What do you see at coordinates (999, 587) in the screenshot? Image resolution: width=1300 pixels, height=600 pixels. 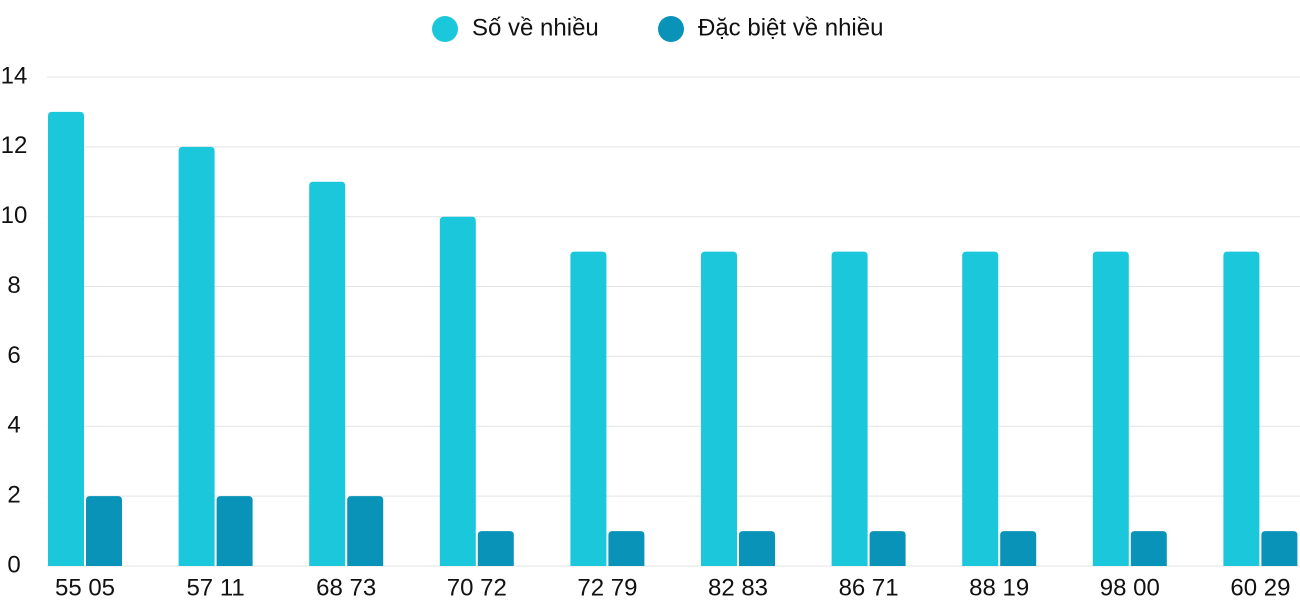 I see `x-tick-label: 88 19` at bounding box center [999, 587].